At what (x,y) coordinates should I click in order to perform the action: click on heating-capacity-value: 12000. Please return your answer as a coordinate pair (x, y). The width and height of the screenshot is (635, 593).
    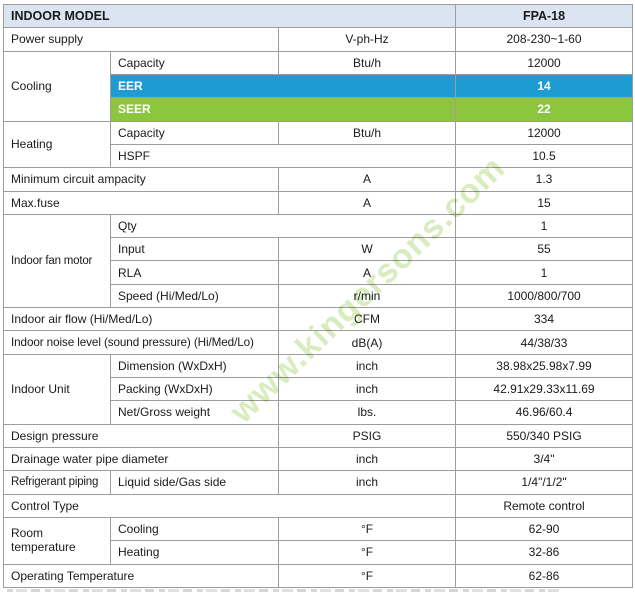
    Looking at the image, I should click on (544, 132).